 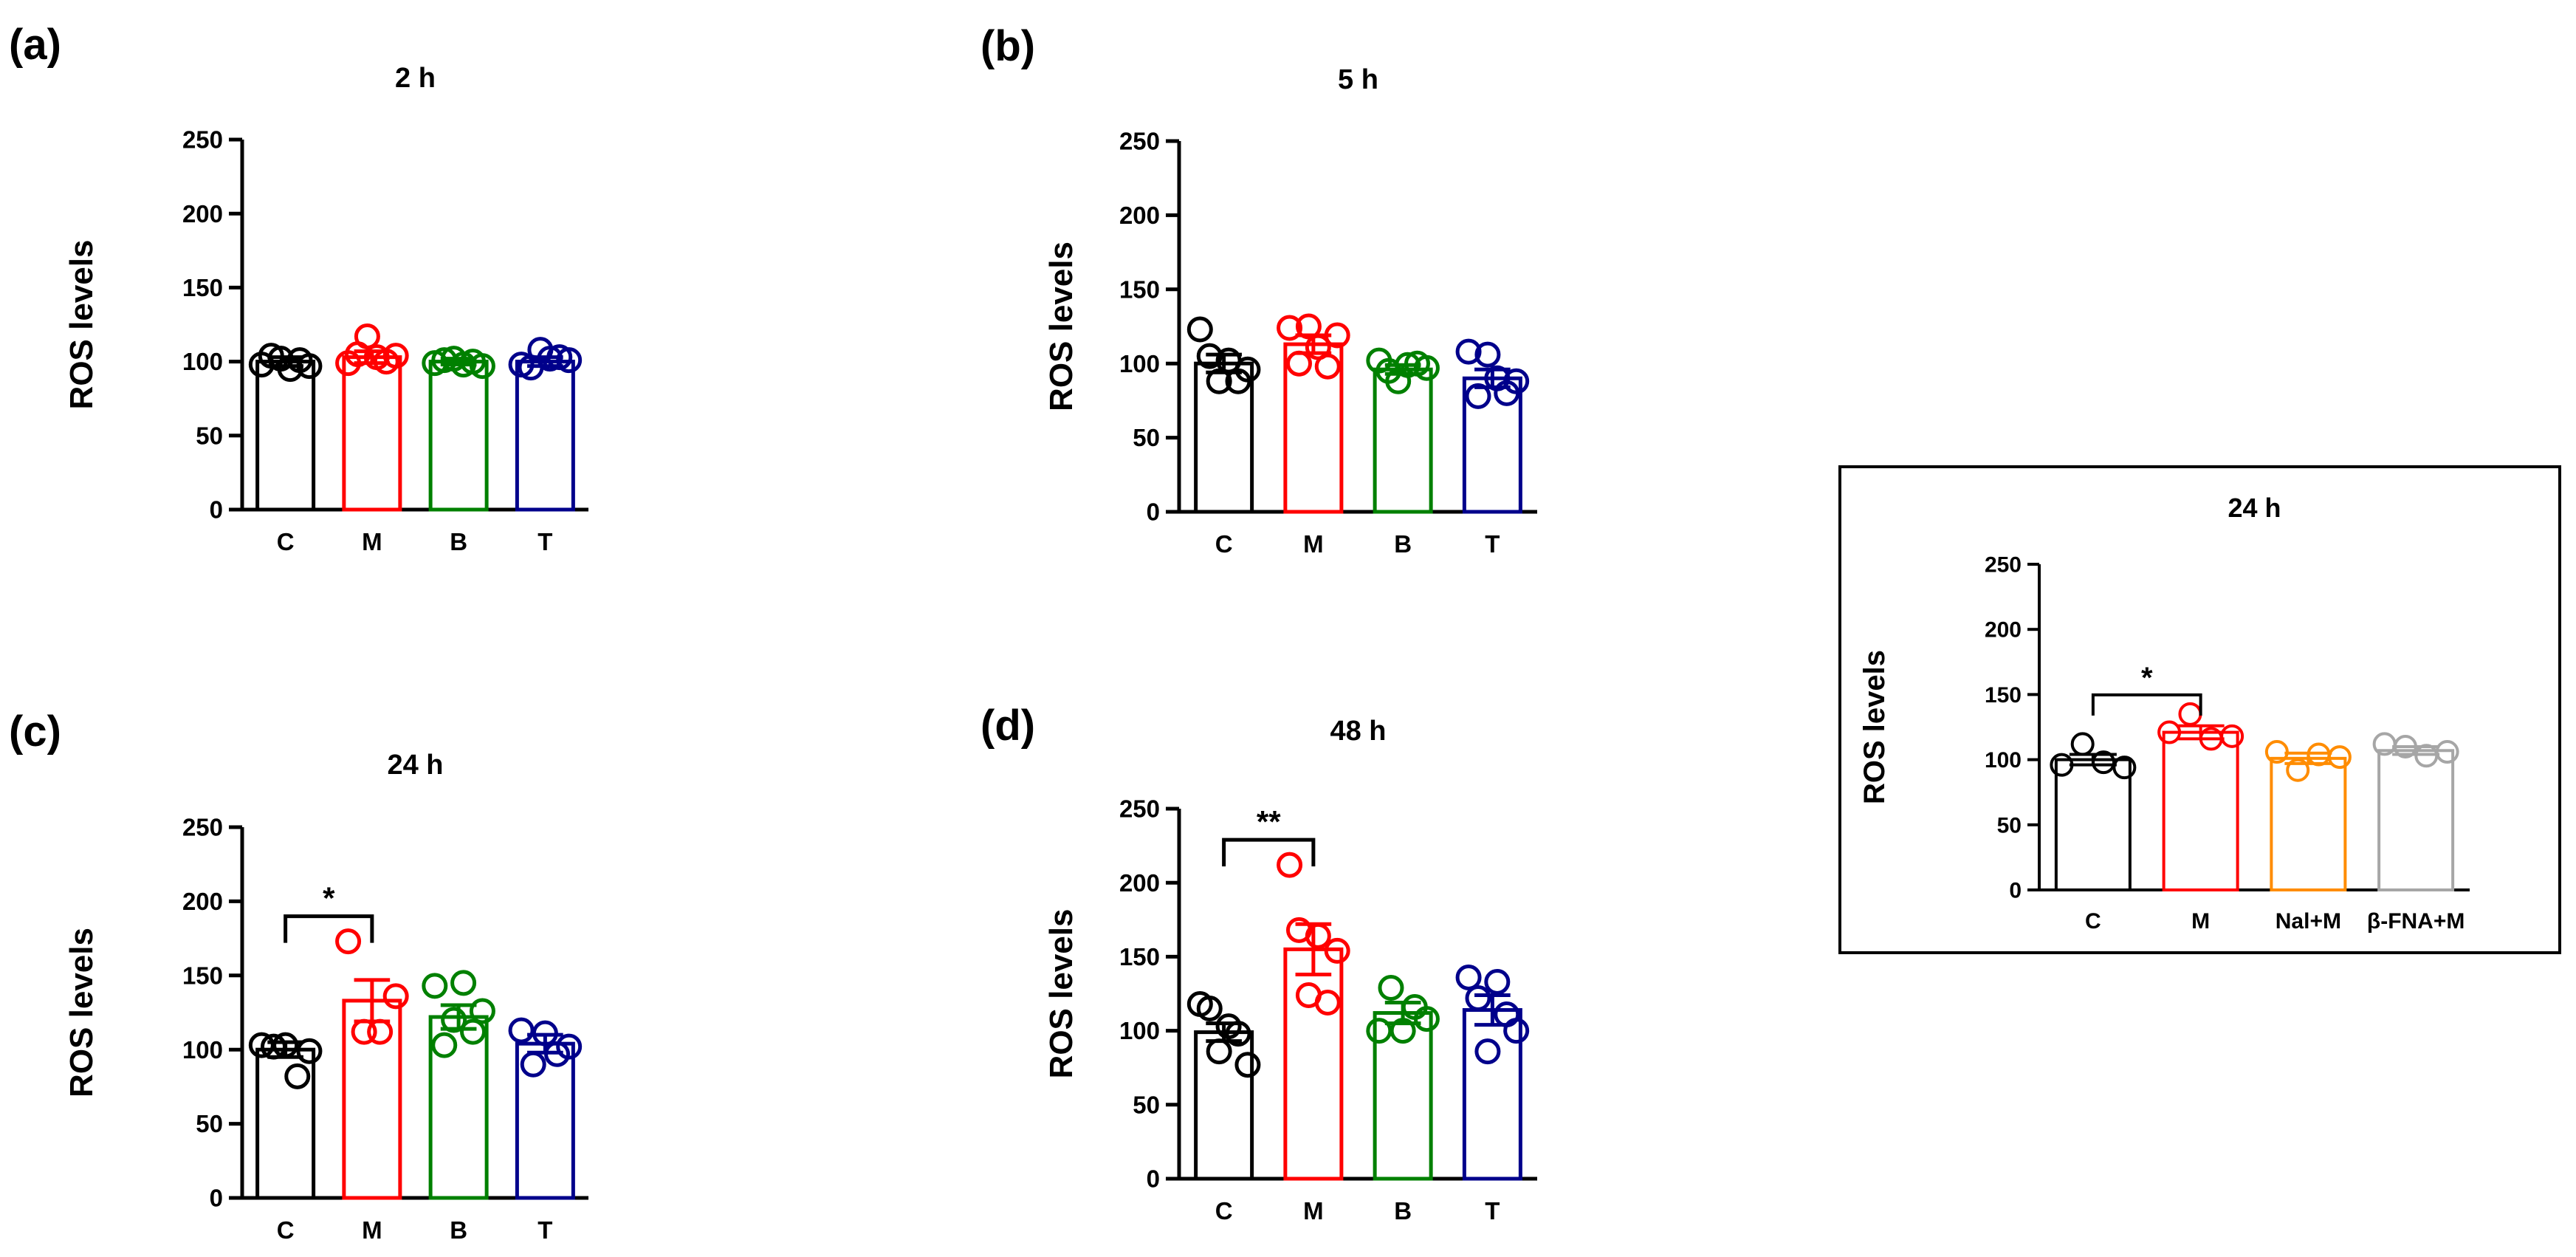 I want to click on panel-label: (c), so click(x=35, y=732).